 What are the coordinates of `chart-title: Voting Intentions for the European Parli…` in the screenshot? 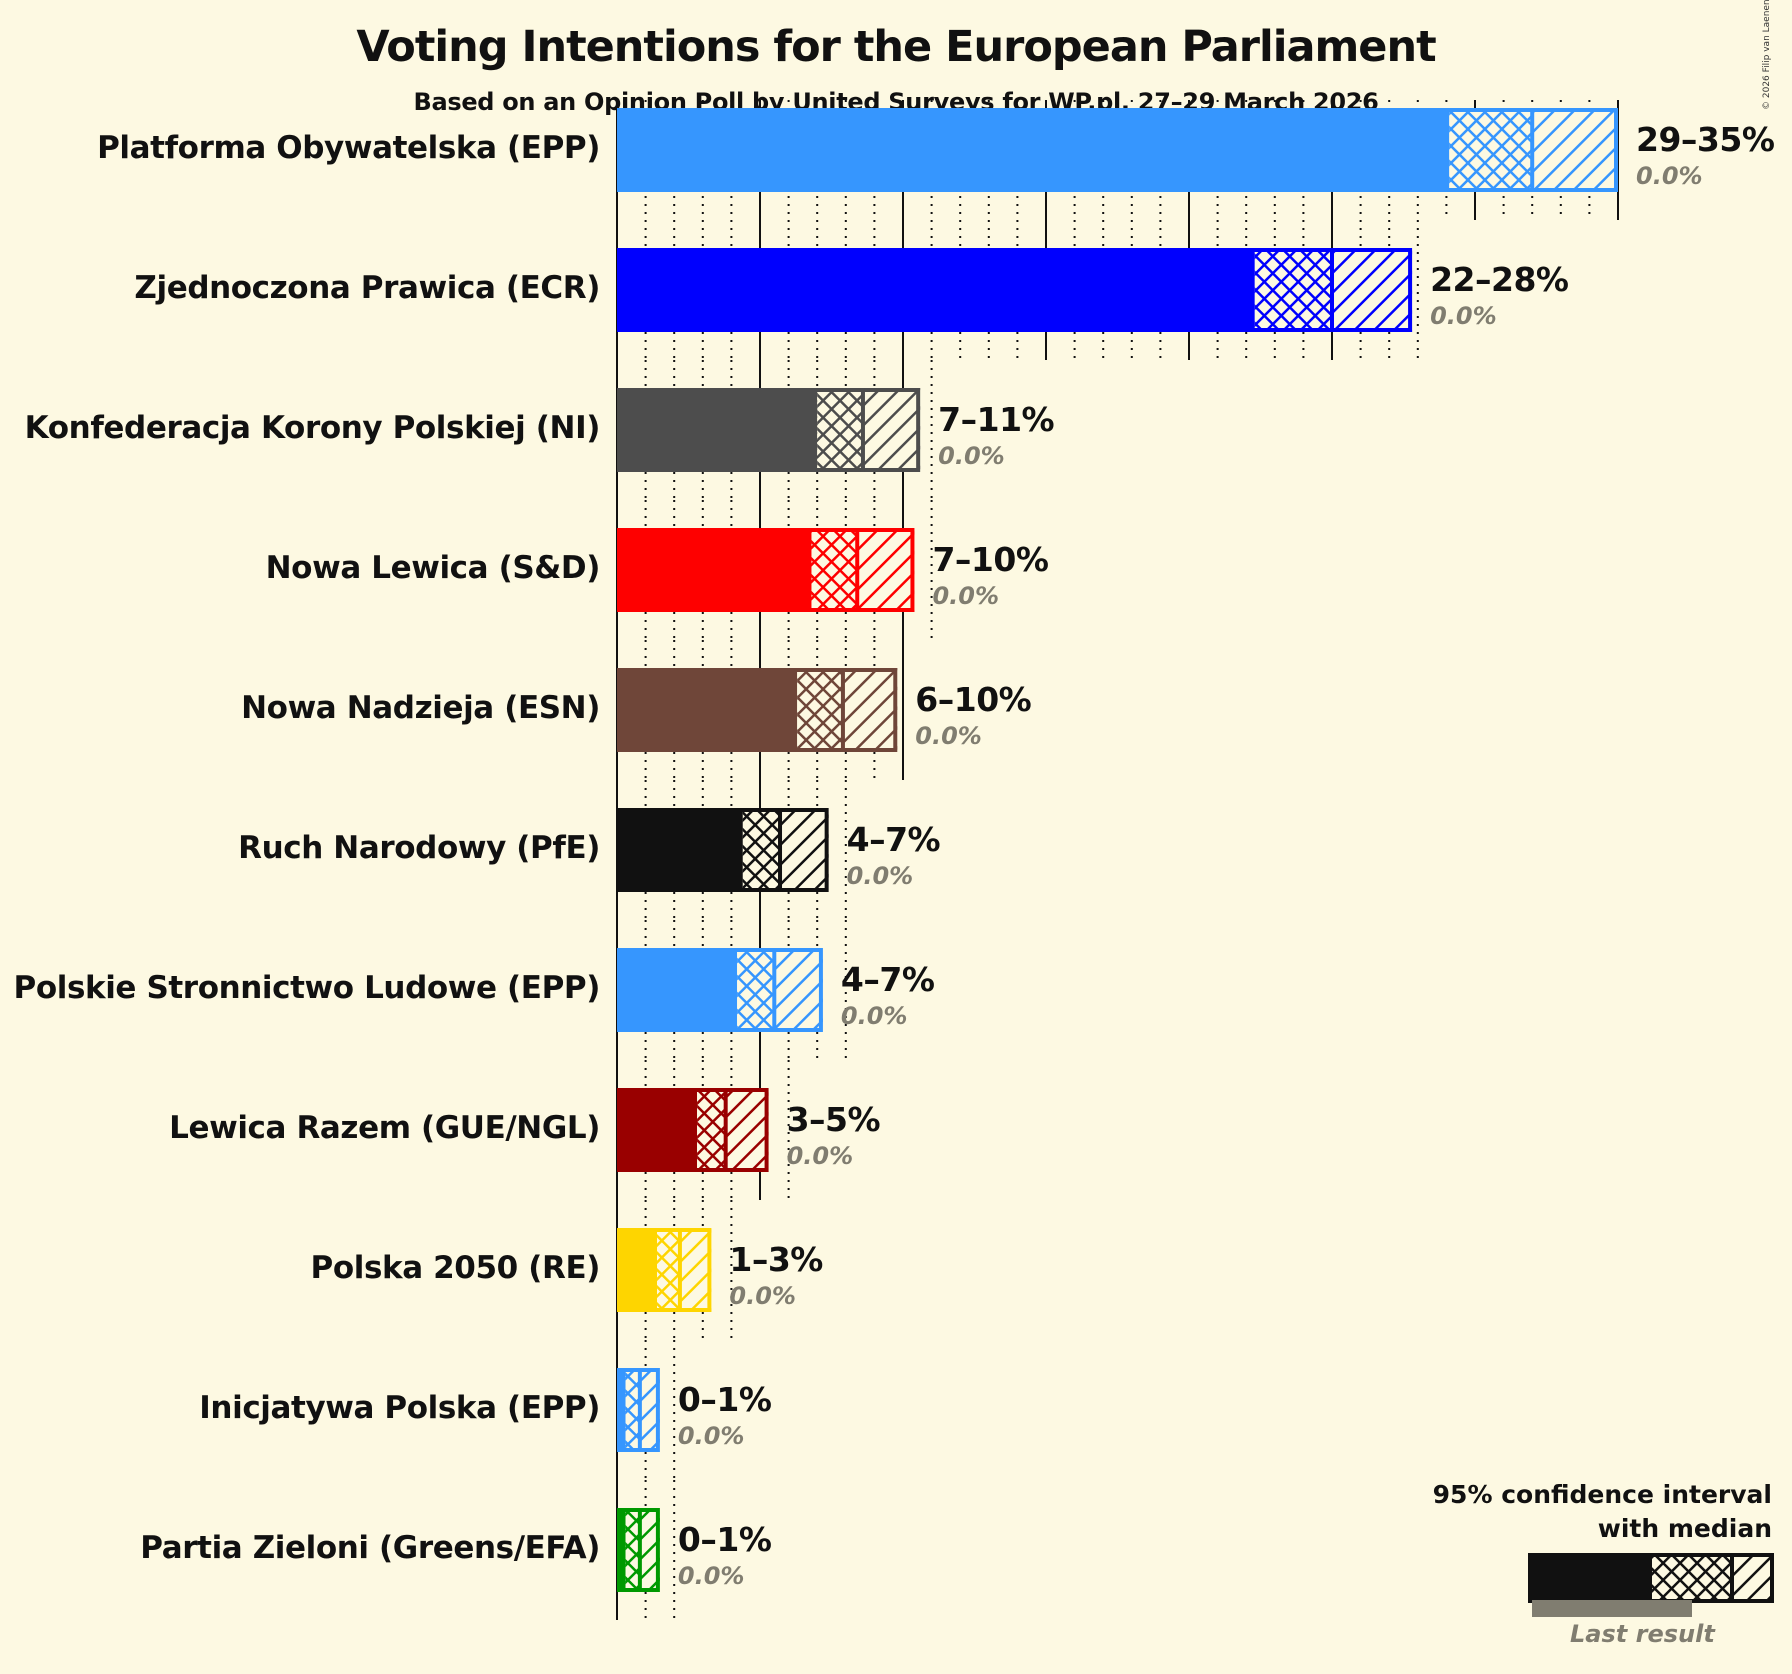 It's located at (896, 47).